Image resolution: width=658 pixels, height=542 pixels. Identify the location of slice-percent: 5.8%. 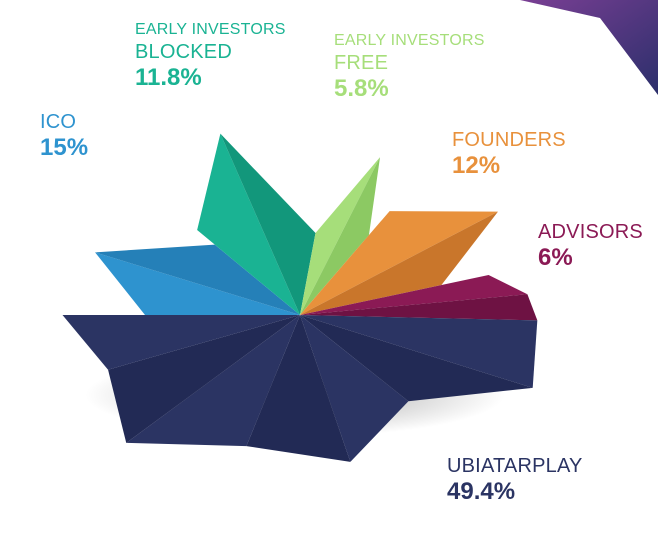
(361, 88).